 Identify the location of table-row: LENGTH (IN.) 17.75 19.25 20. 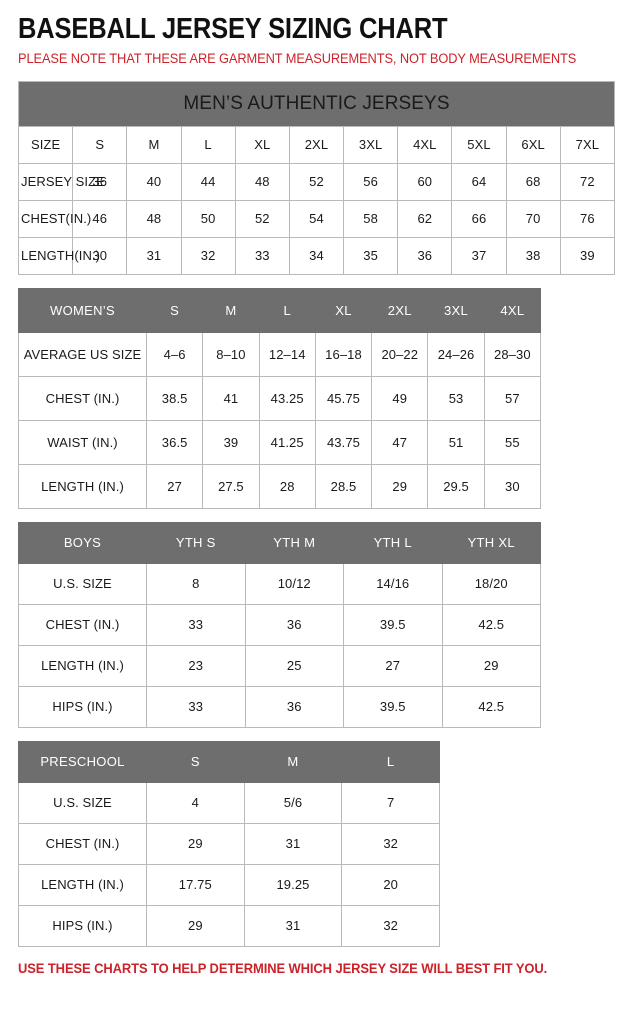
(229, 884).